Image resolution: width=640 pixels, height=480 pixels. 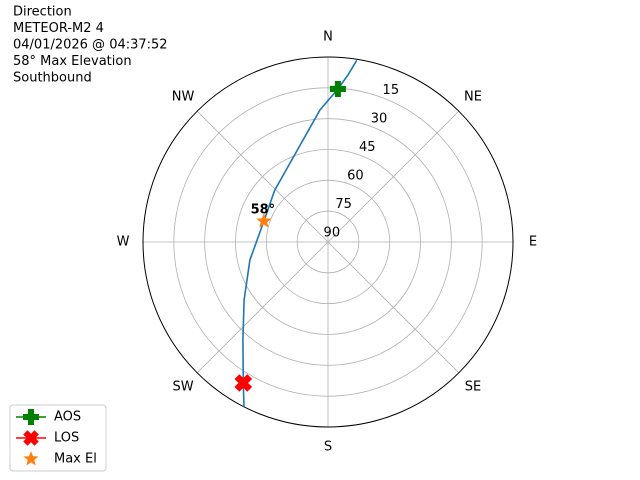 I want to click on angle-tick-label: N, so click(x=328, y=37).